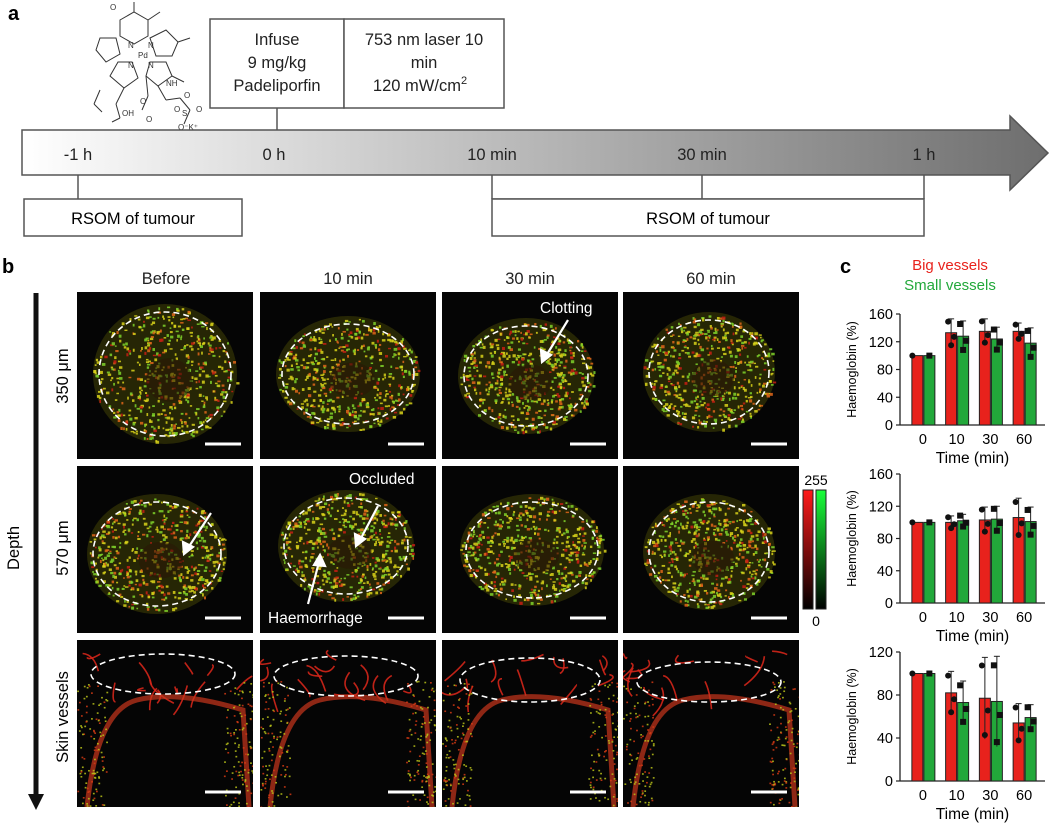 The width and height of the screenshot is (1050, 825). Describe the element at coordinates (348, 279) in the screenshot. I see `column-header-10min: 10 min` at that location.